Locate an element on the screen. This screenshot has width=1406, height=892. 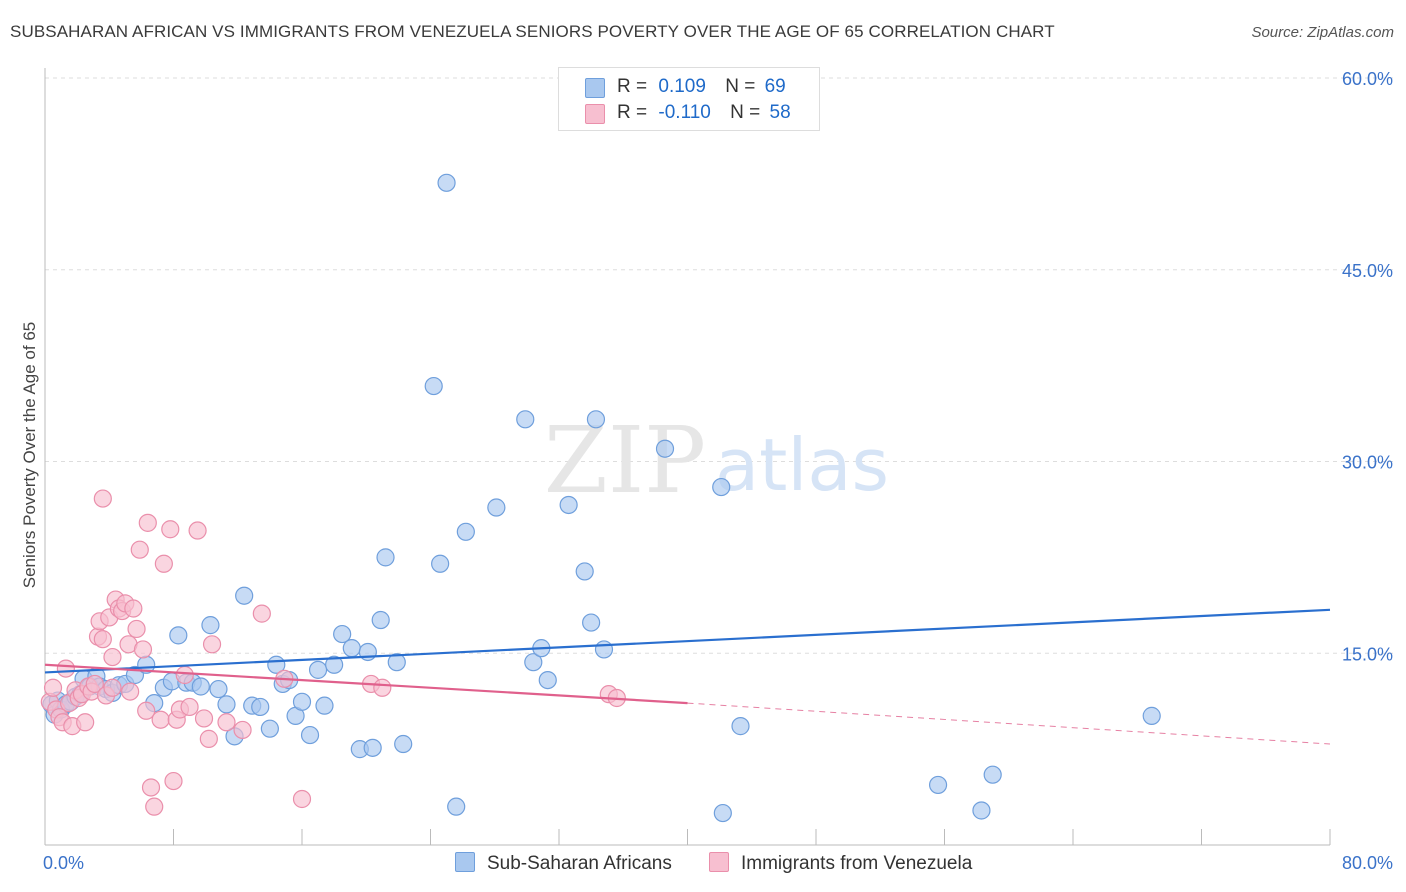
y-tick-label-45: 45.0% is located at coordinates (1367, 271).